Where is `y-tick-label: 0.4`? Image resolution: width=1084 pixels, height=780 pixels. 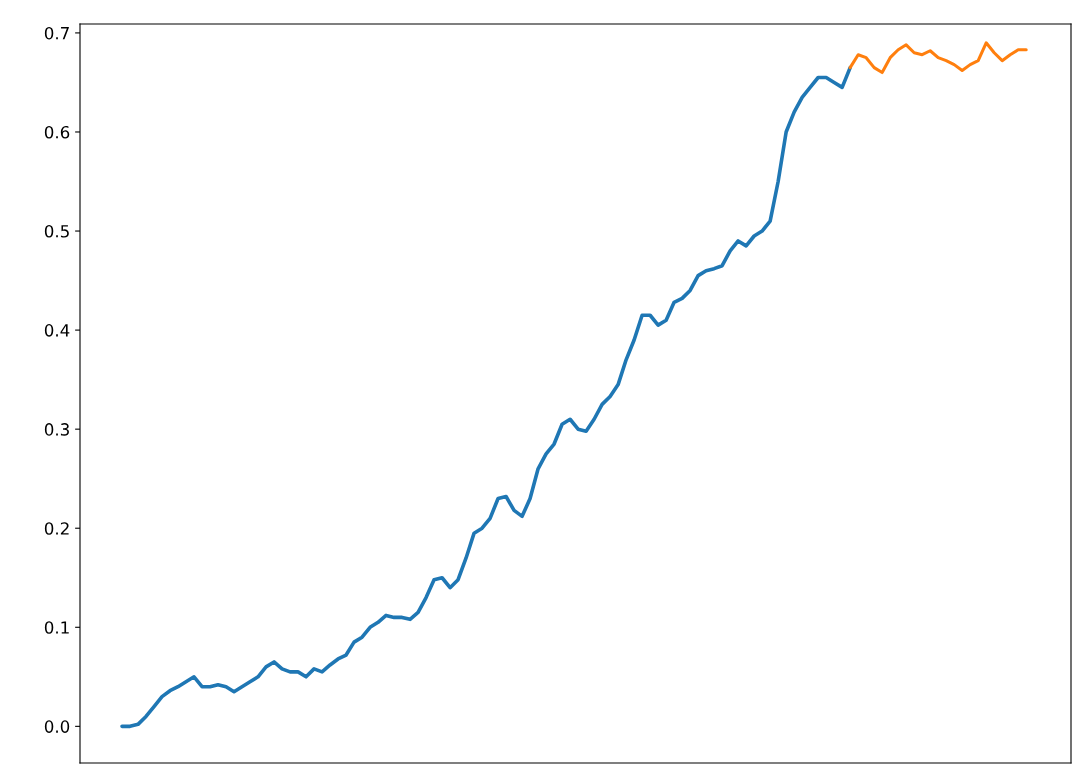
y-tick-label: 0.4 is located at coordinates (57, 330).